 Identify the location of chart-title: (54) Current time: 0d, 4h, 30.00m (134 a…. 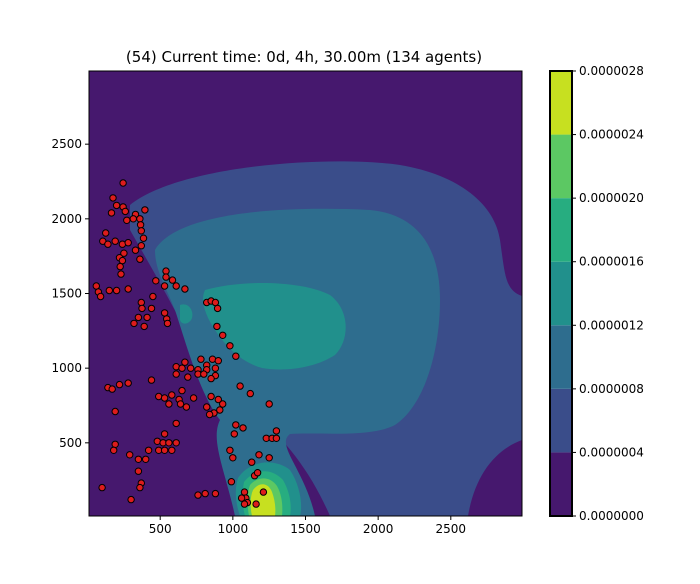
(304, 57).